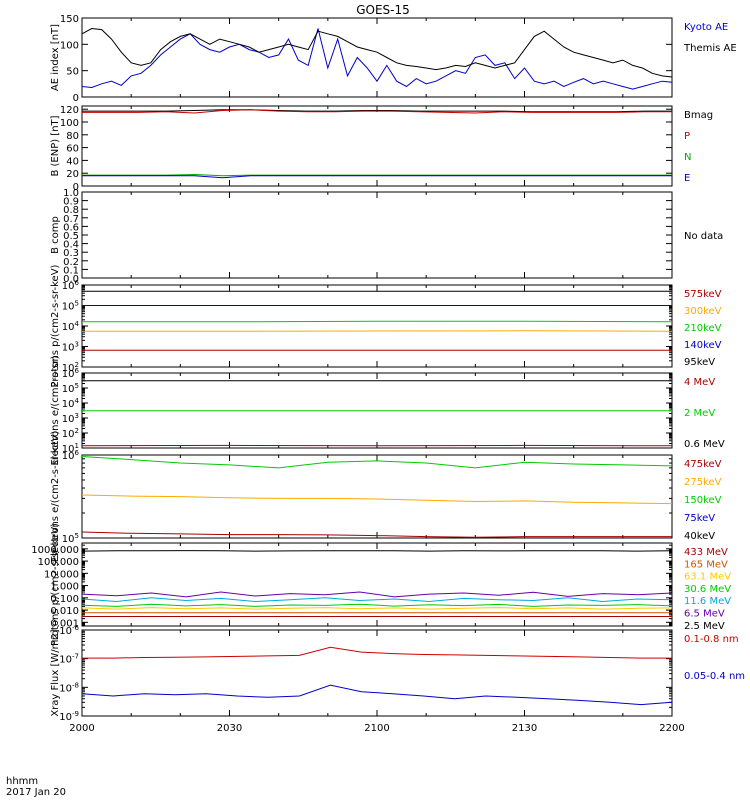  What do you see at coordinates (711, 639) in the screenshot?
I see `legend-label: 0.1-0.8 nm` at bounding box center [711, 639].